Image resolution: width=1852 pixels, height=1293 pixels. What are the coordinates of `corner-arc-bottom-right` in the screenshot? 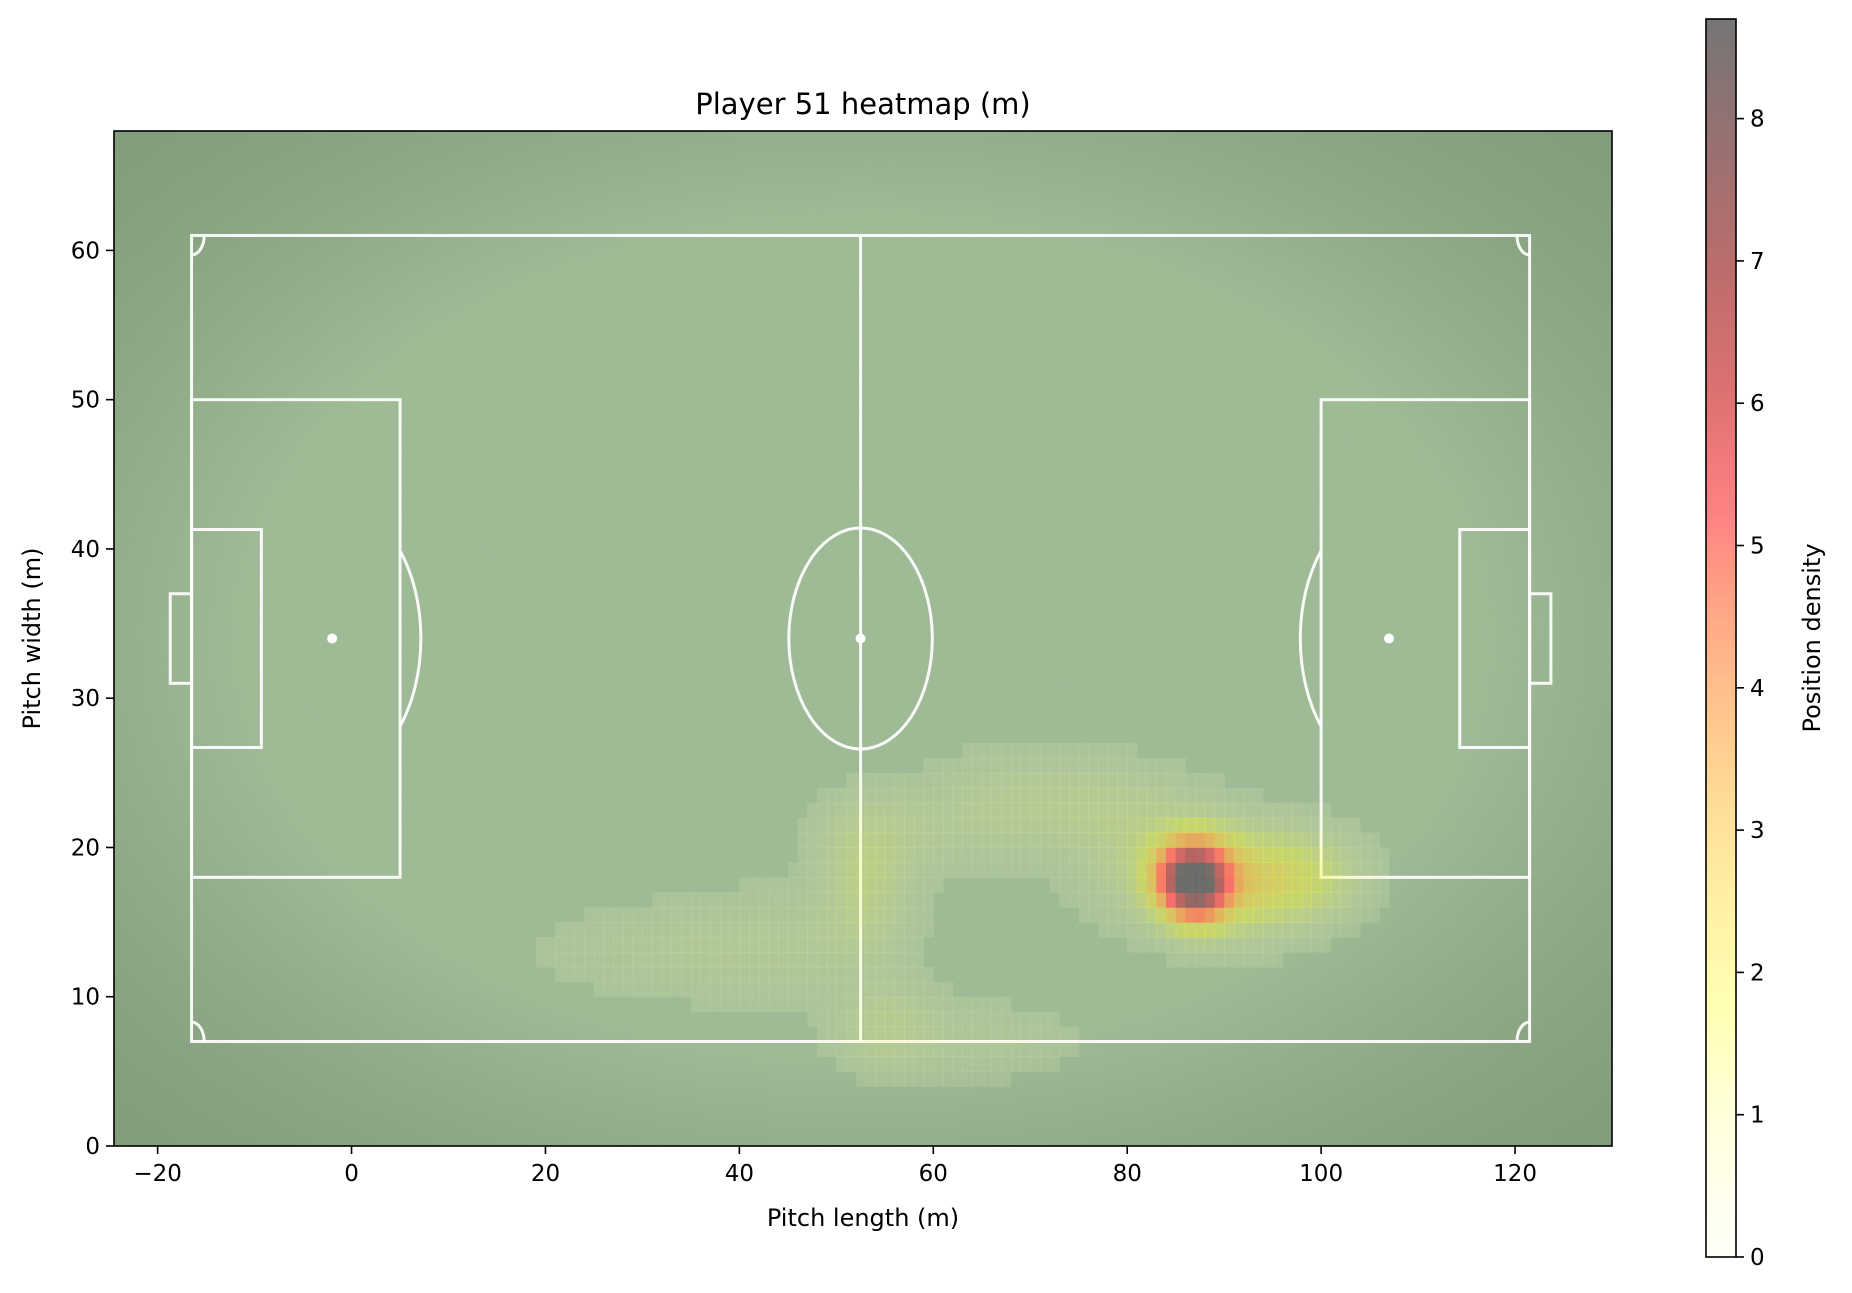 It's located at (1522, 1031).